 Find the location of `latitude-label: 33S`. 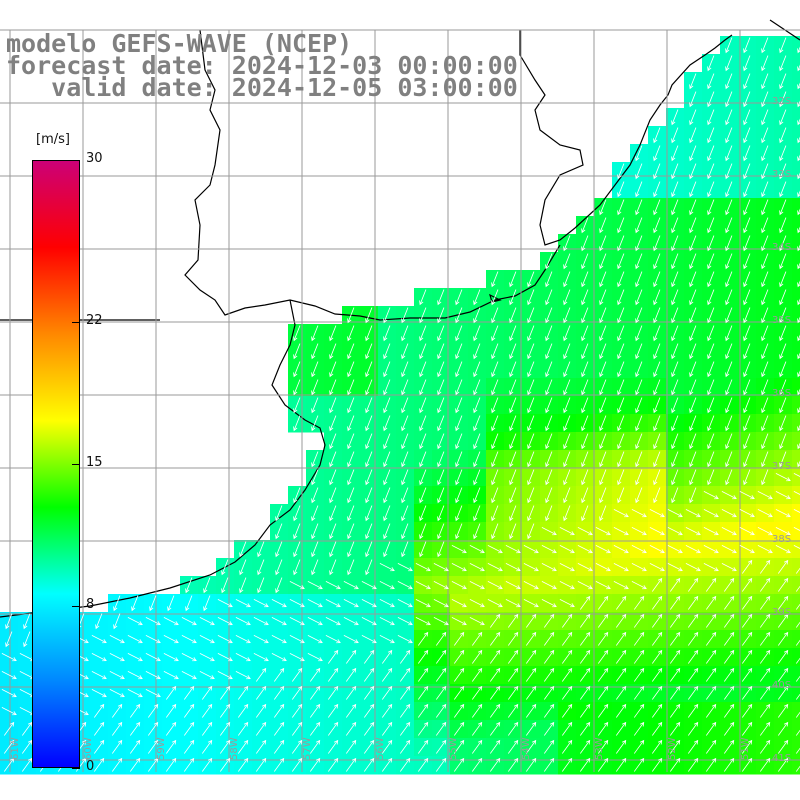

latitude-label: 33S is located at coordinates (781, 174).